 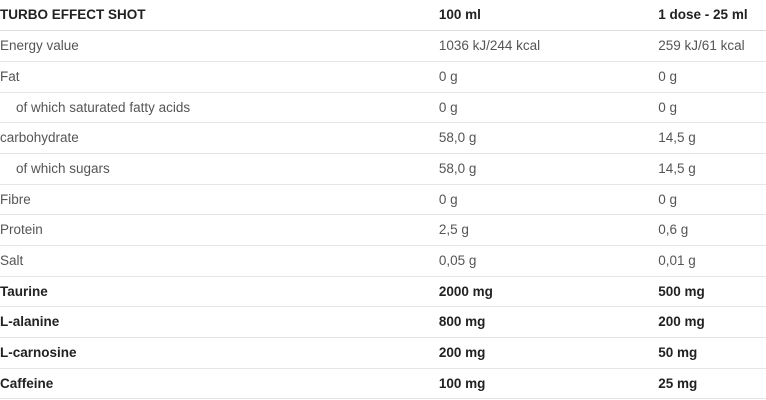 I want to click on nutrient-label: Fibre, so click(x=219, y=200).